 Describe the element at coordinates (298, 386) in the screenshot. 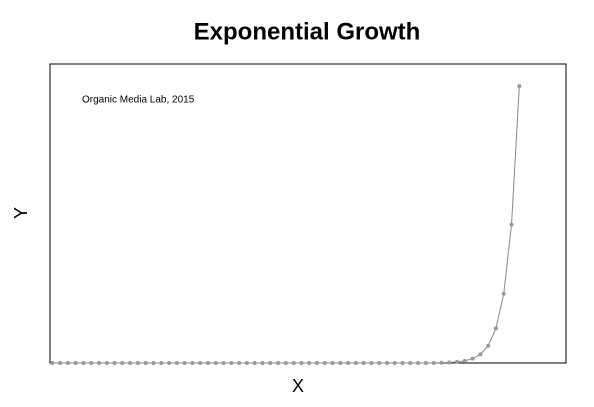

I see `x-axis-label: X` at that location.